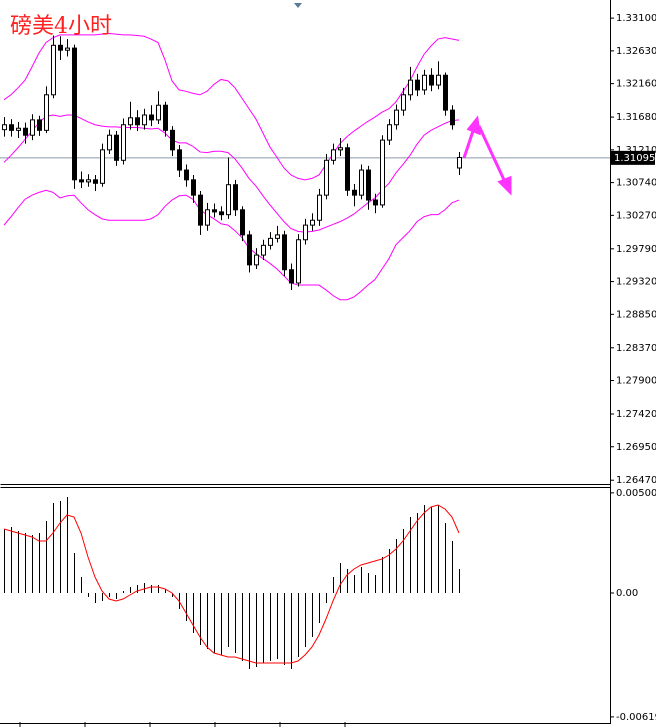  Describe the element at coordinates (61, 26) in the screenshot. I see `chart-title: 磅美4小时` at that location.